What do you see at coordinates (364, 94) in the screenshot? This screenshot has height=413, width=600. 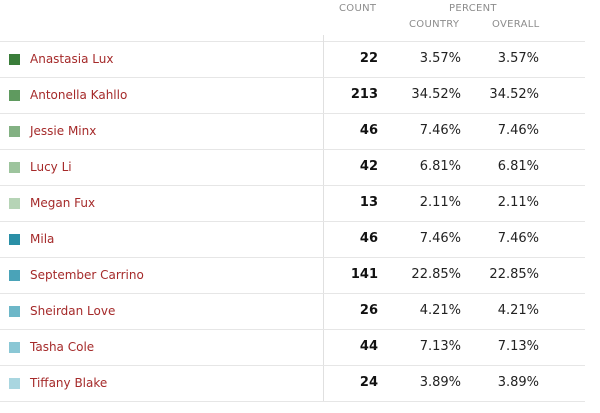 I see `count-value: 213` at bounding box center [364, 94].